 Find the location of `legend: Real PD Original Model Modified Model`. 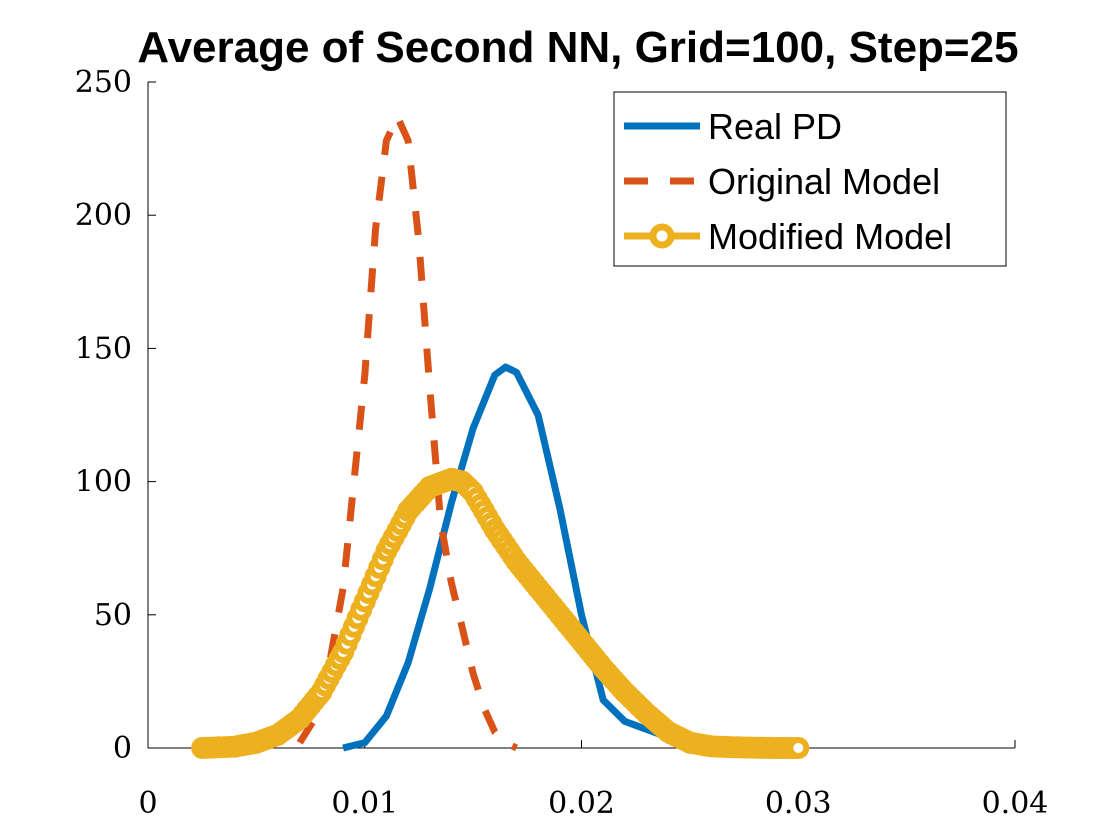

legend: Real PD Original Model Modified Model is located at coordinates (810, 179).